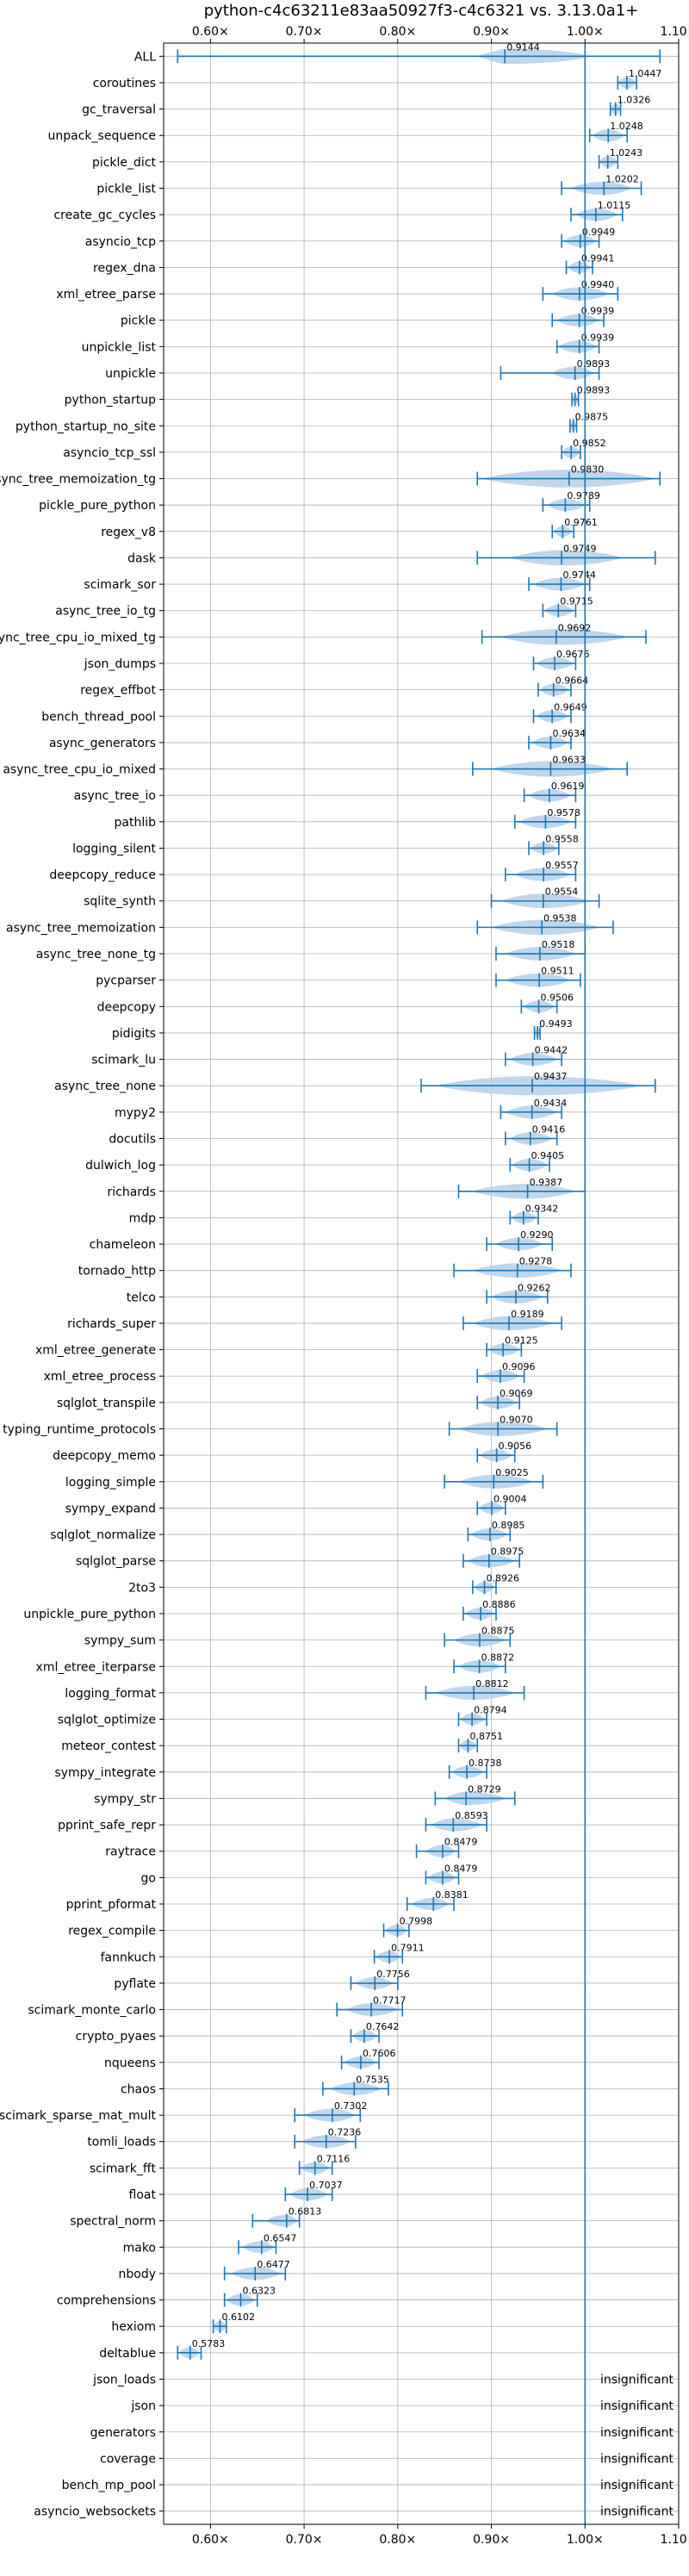 This screenshot has width=689, height=2576. What do you see at coordinates (562, 866) in the screenshot?
I see `value-annotation: 0.9557` at bounding box center [562, 866].